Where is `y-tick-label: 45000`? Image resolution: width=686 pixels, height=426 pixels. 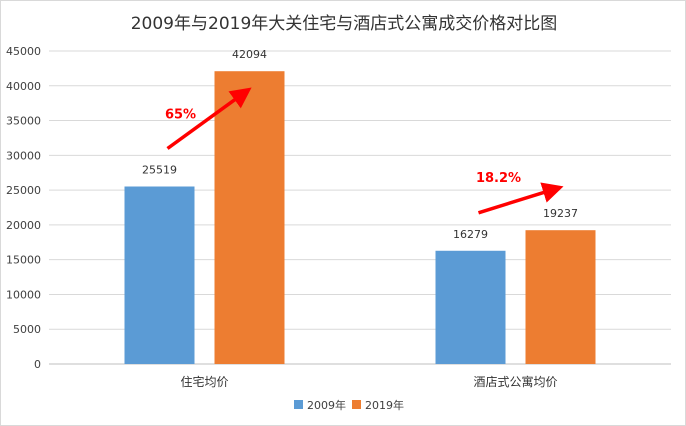
y-tick-label: 45000 is located at coordinates (23, 51).